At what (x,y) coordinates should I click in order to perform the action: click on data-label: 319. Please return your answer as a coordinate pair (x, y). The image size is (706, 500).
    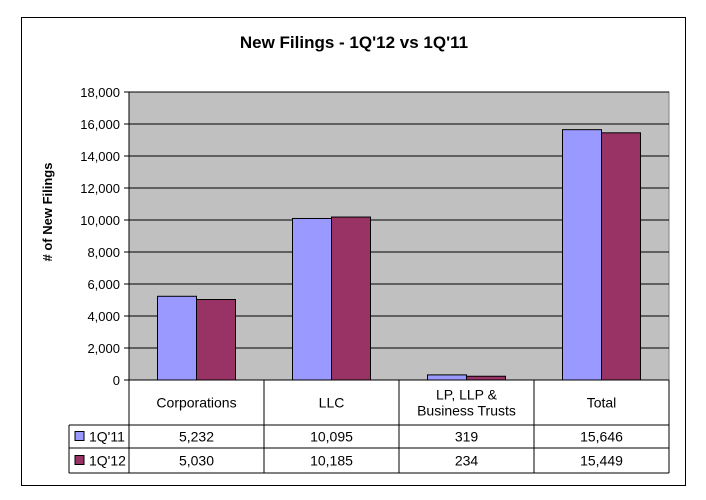
    Looking at the image, I should click on (467, 437).